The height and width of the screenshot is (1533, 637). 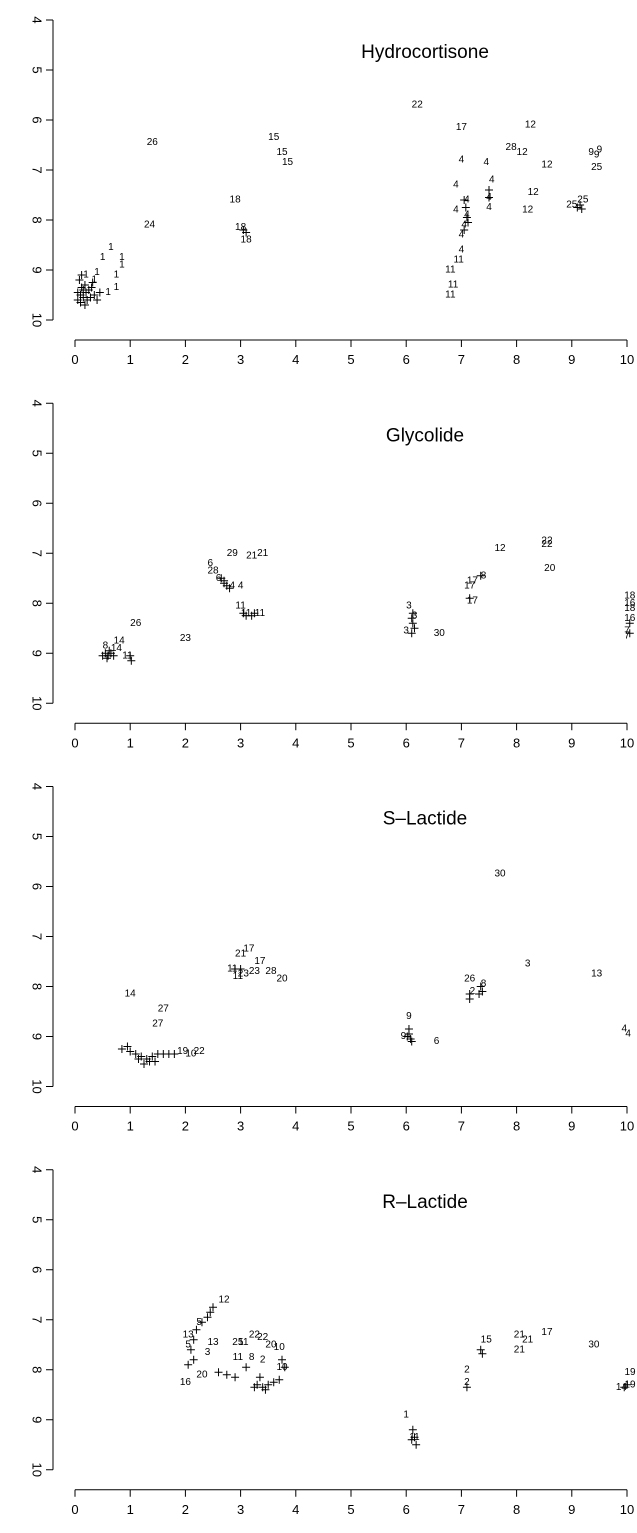 What do you see at coordinates (120, 640) in the screenshot?
I see `point-label: 14` at bounding box center [120, 640].